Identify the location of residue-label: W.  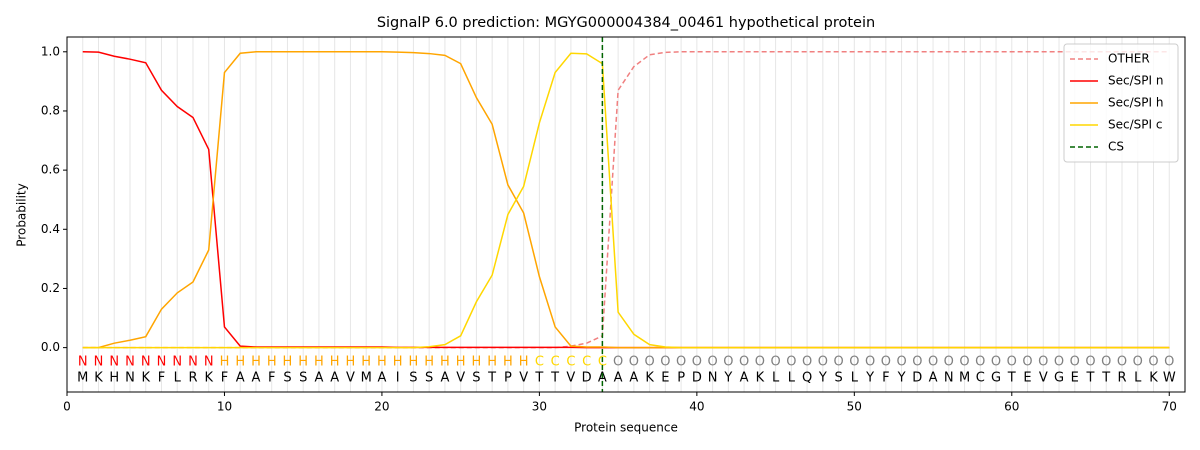
(1169, 377).